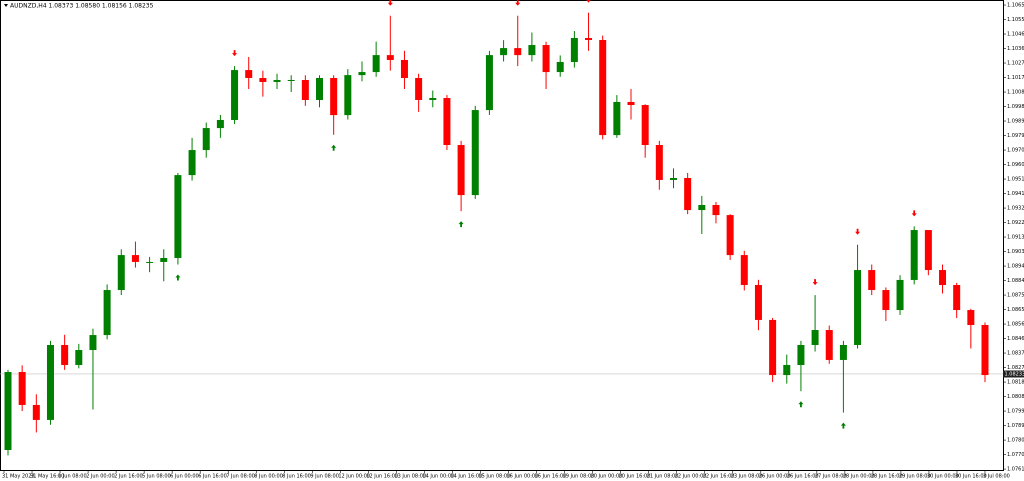  I want to click on y-tick-label: 1.08845, so click(1015, 281).